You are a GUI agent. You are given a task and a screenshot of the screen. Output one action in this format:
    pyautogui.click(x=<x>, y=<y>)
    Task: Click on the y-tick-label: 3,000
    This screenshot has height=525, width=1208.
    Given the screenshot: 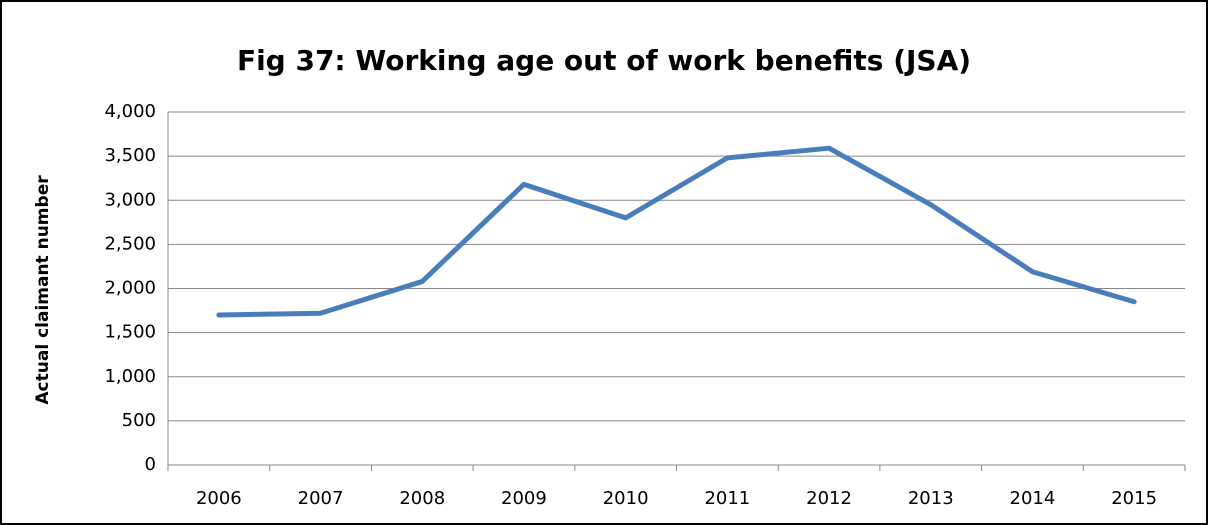 What is the action you would take?
    pyautogui.click(x=130, y=199)
    